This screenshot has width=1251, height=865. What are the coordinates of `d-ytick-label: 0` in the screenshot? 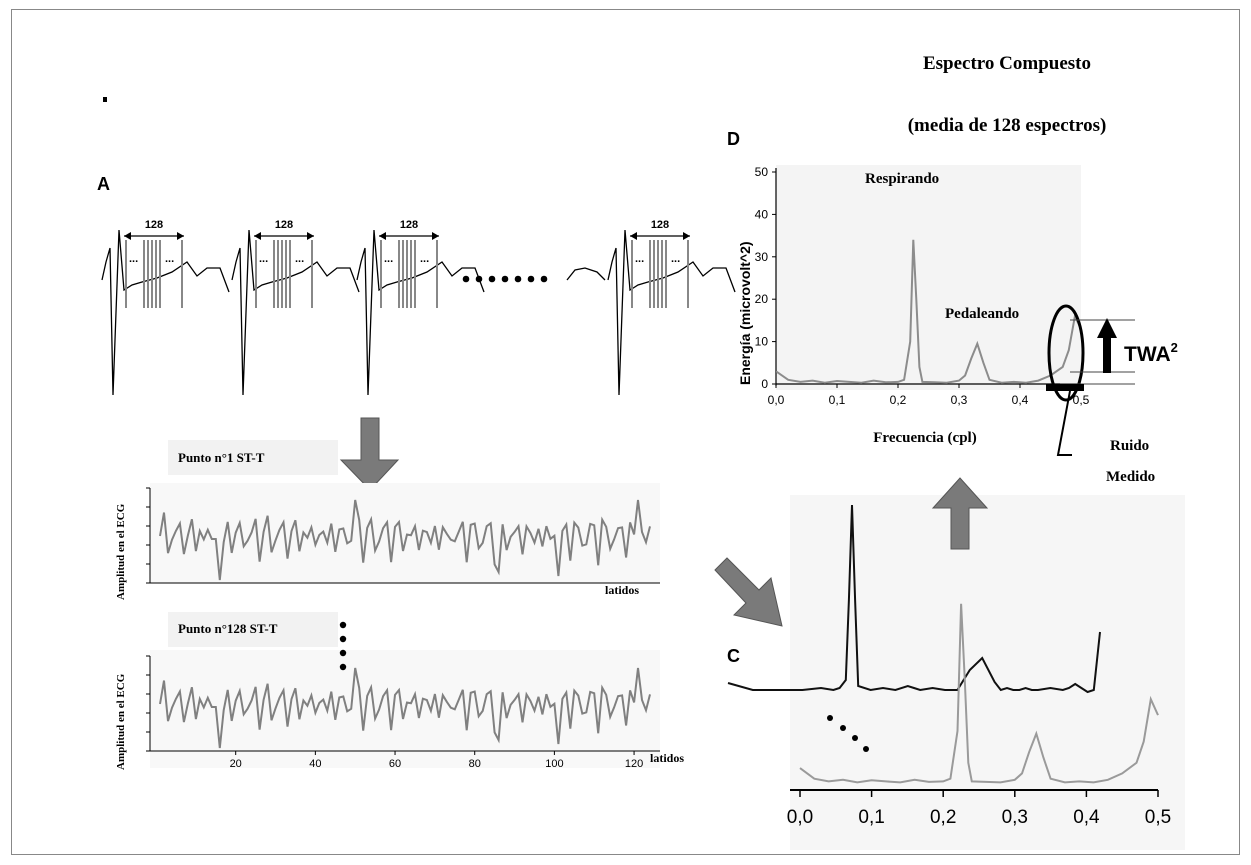 It's located at (764, 384).